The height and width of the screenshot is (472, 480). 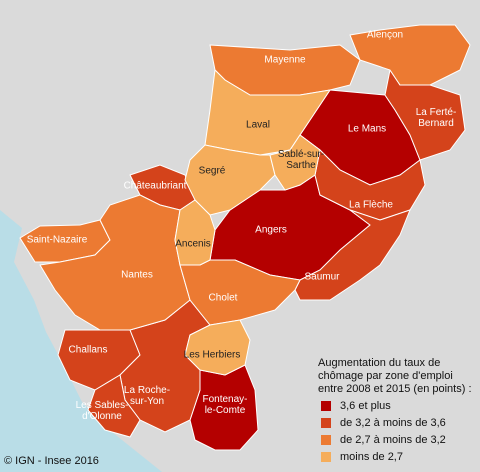 I want to click on zone-label: Saumur, so click(x=322, y=277).